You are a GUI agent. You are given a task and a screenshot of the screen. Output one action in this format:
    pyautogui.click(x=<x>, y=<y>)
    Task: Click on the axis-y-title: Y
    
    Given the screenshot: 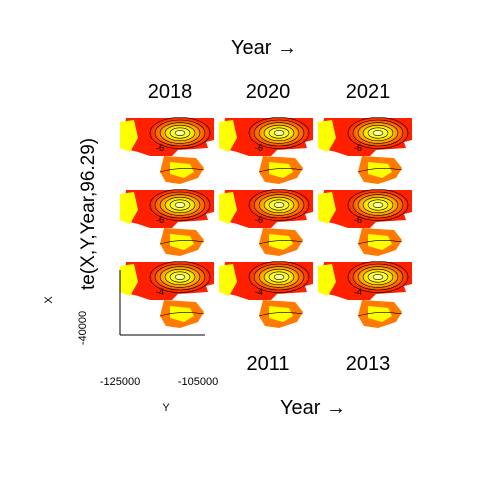 What is the action you would take?
    pyautogui.click(x=166, y=408)
    